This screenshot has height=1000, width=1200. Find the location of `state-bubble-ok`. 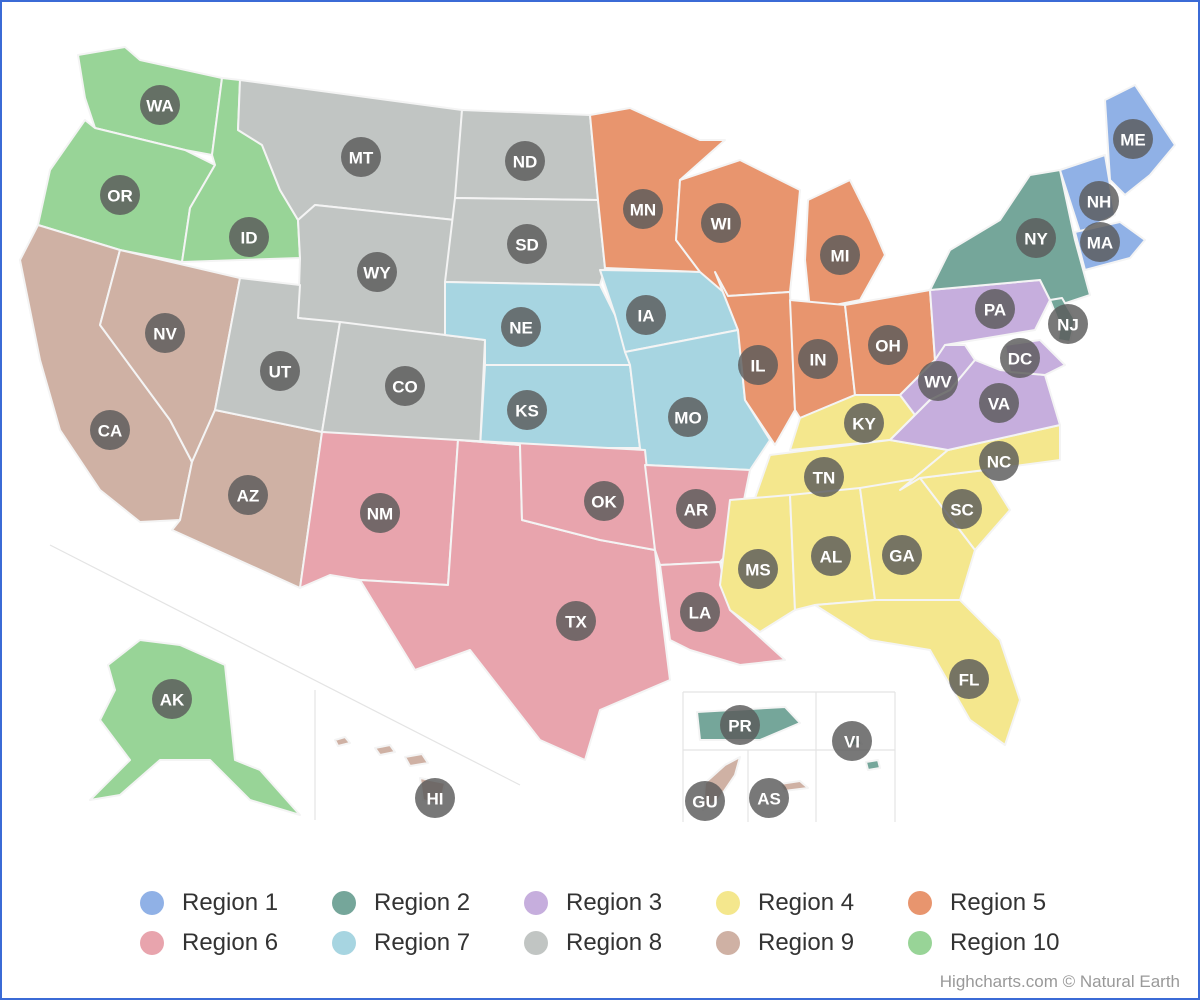

state-bubble-ok is located at coordinates (604, 501).